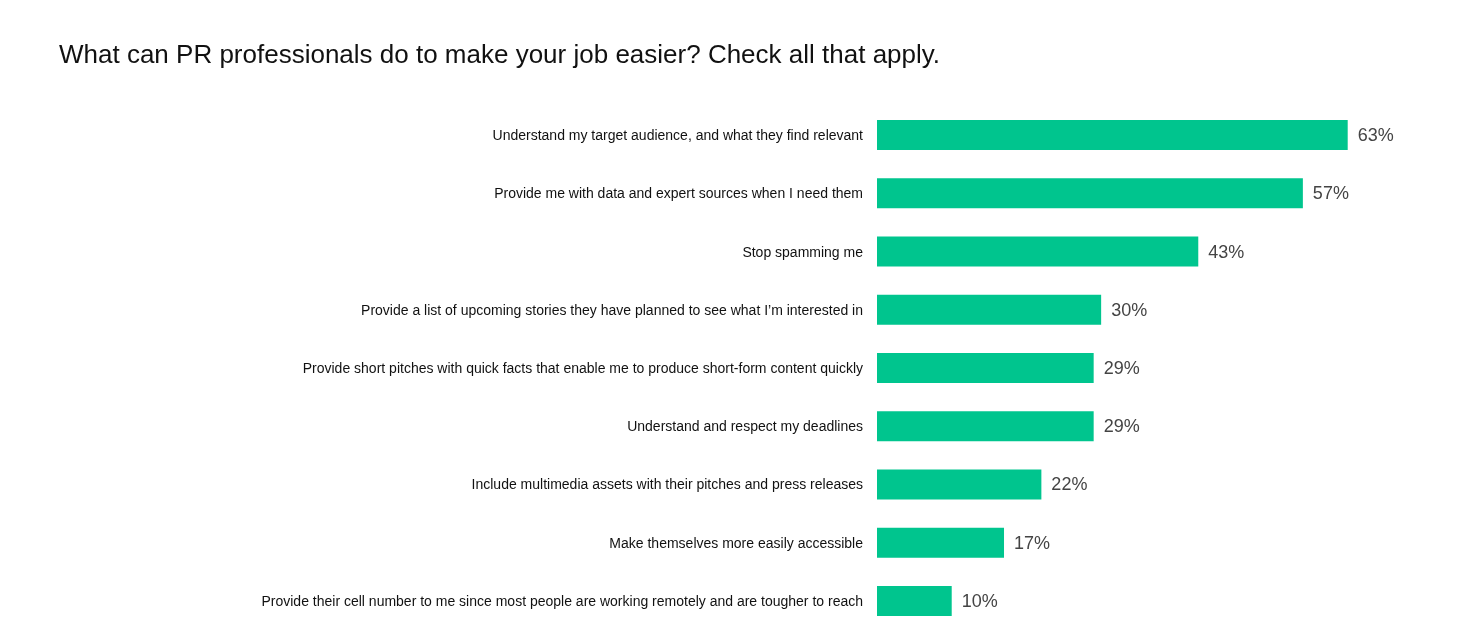 This screenshot has width=1472, height=634. I want to click on y-tick-label: Provide their cell number to me since most people are working remotely and are tougher to reach, so click(562, 600).